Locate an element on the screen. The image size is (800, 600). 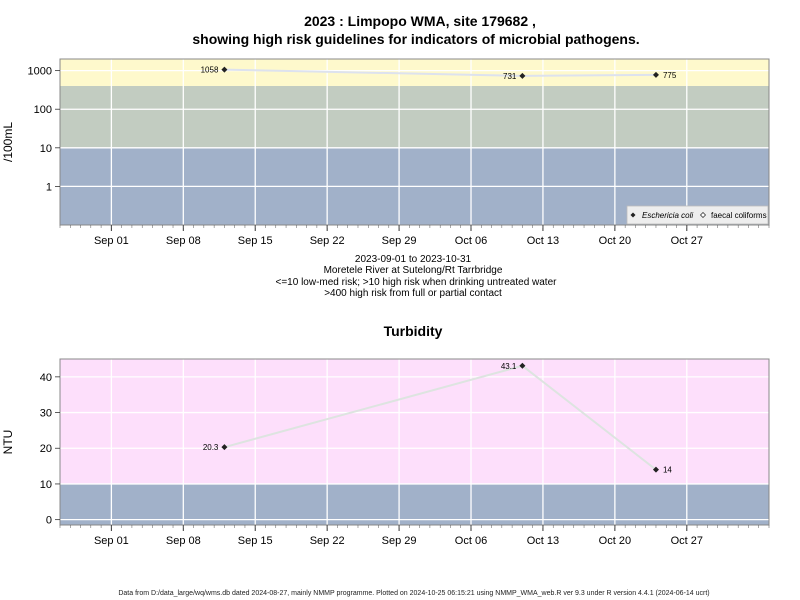
chart-title-line1: 2023 : Limpopo WMA, site 179682 , is located at coordinates (420, 21).